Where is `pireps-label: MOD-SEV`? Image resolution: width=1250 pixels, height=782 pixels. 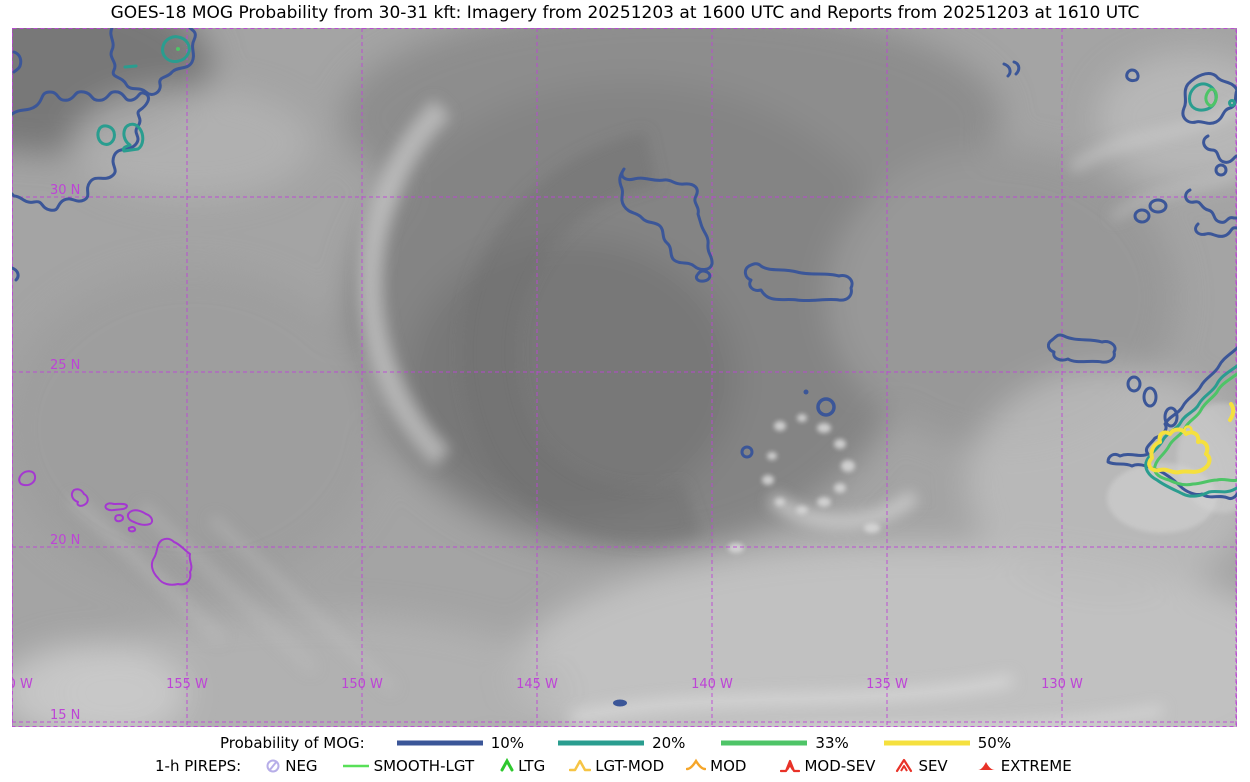 pireps-label: MOD-SEV is located at coordinates (840, 766).